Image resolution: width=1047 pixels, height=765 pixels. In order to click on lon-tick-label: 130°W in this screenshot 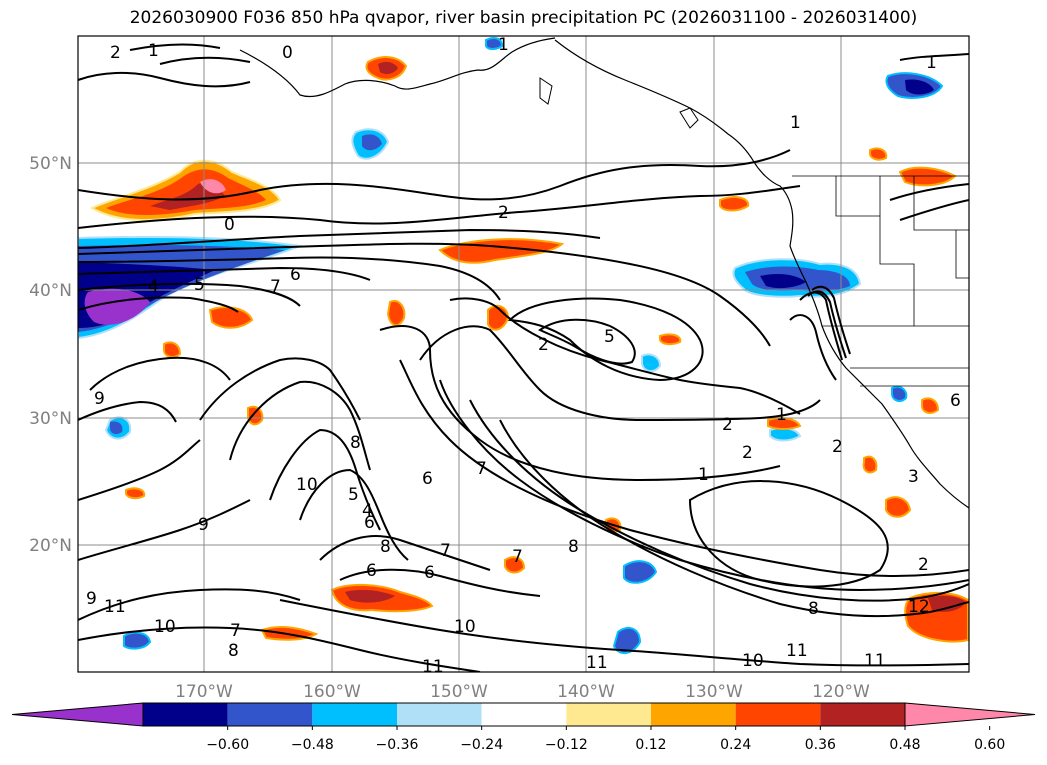, I will do `click(714, 692)`.